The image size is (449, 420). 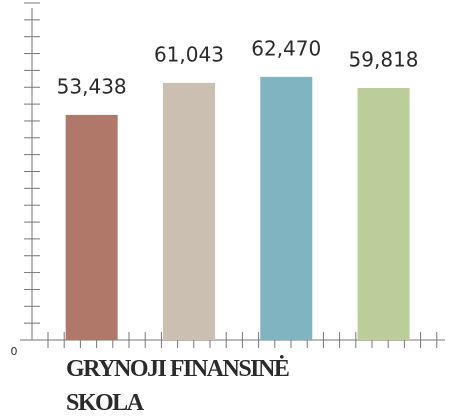 What do you see at coordinates (92, 86) in the screenshot?
I see `value-label: 53,438` at bounding box center [92, 86].